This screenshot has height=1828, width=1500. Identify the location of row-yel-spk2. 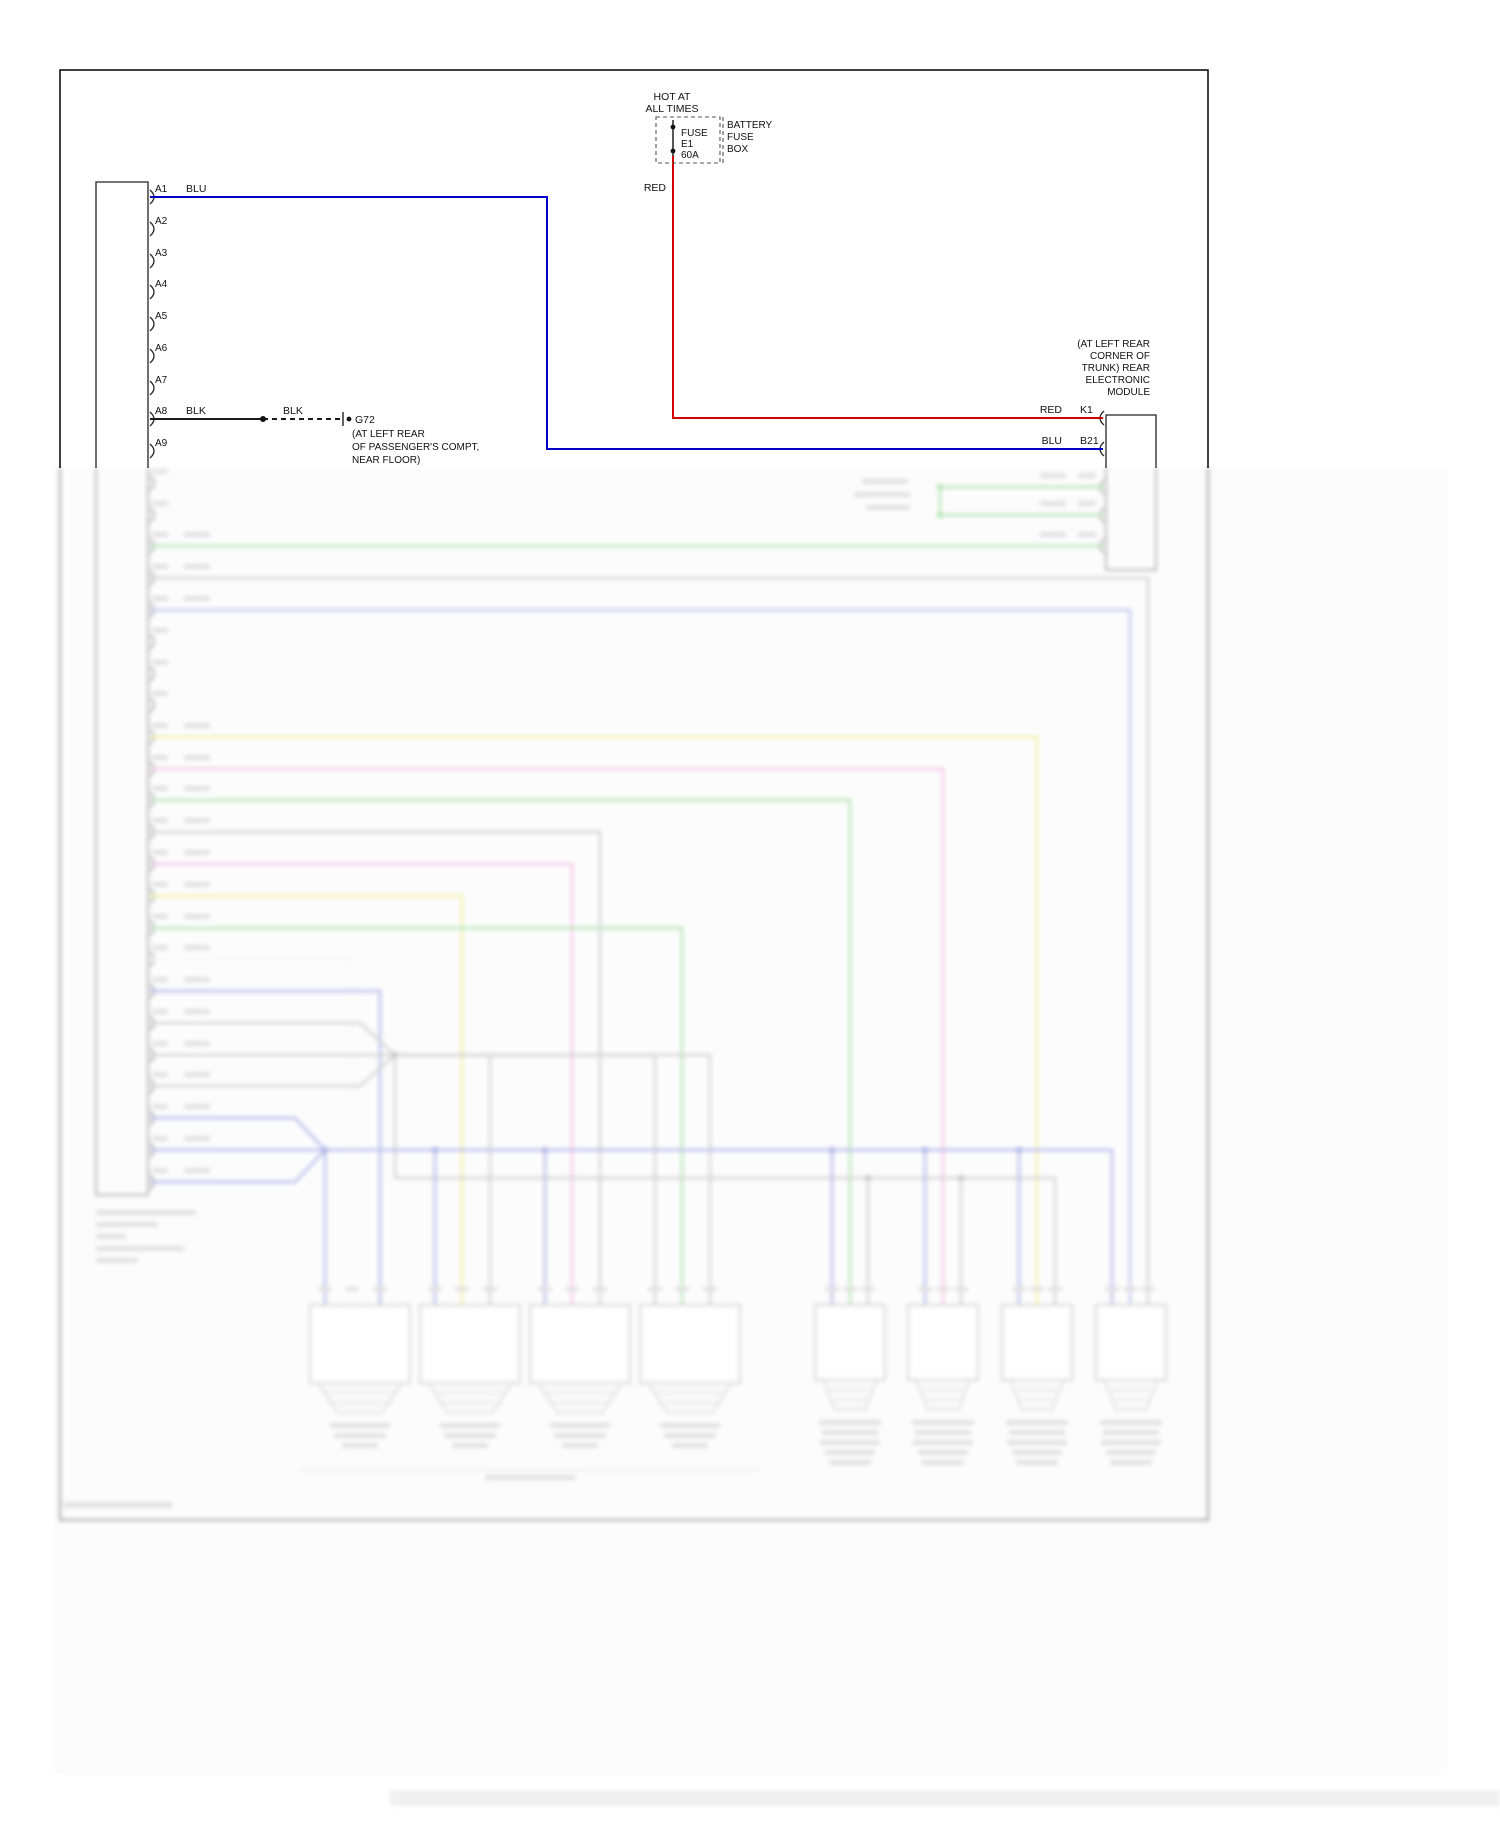
(307, 1099).